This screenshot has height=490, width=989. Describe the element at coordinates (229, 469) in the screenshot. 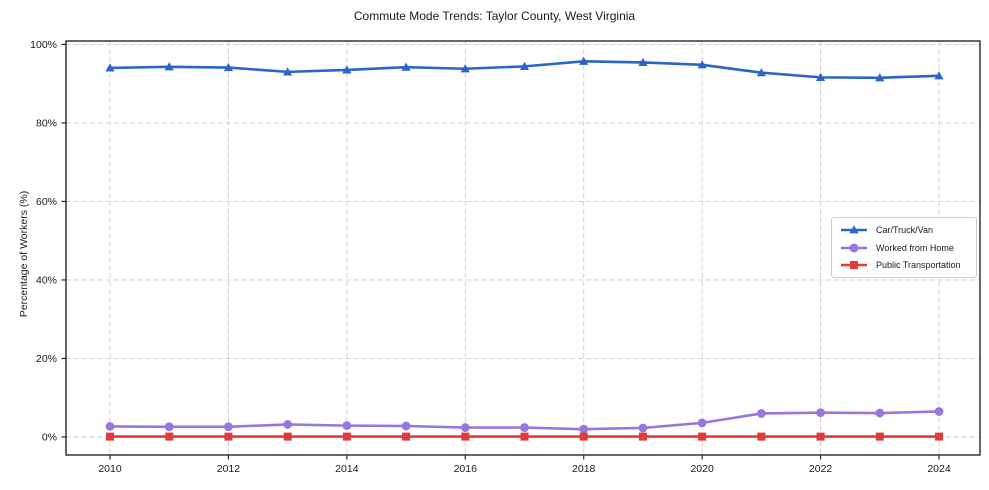

I see `x-tick-label: 2012` at that location.